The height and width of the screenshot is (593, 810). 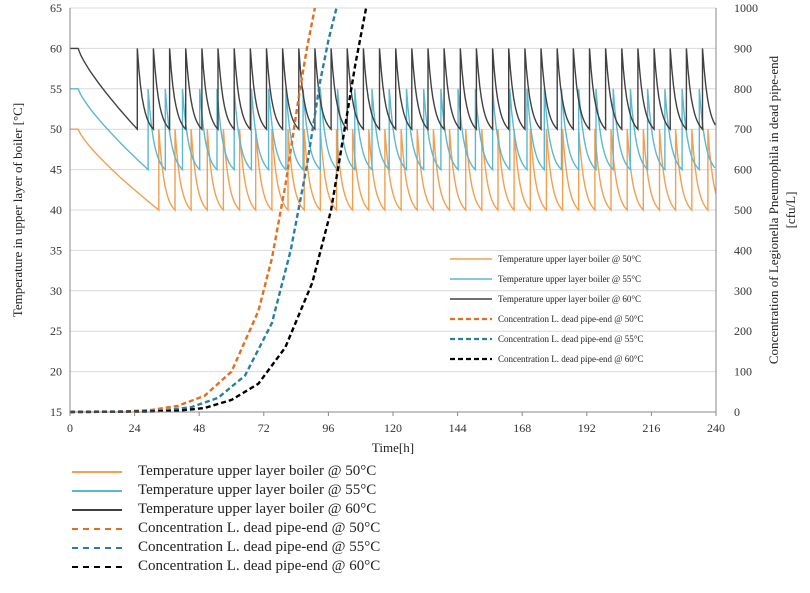 I want to click on x-tick-label: 120, so click(x=393, y=428).